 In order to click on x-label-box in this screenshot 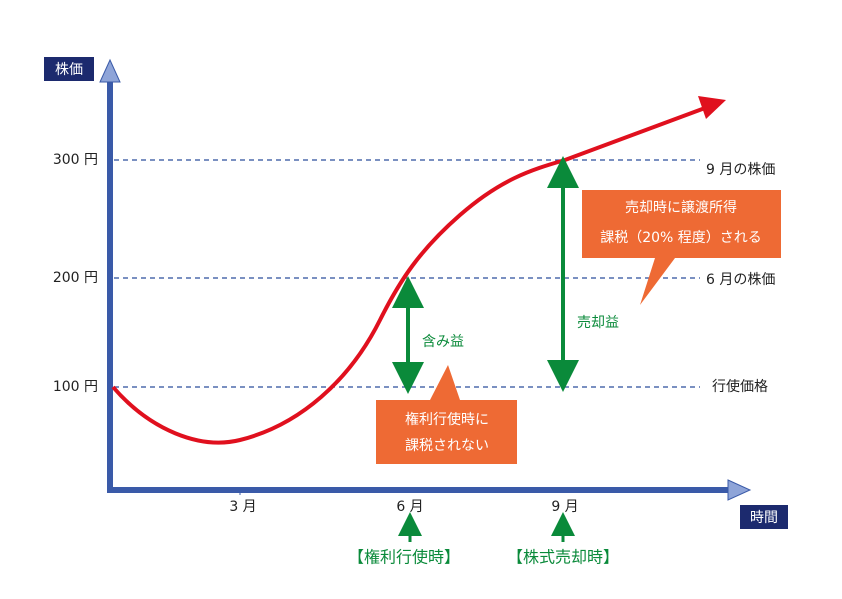, I will do `click(764, 517)`.